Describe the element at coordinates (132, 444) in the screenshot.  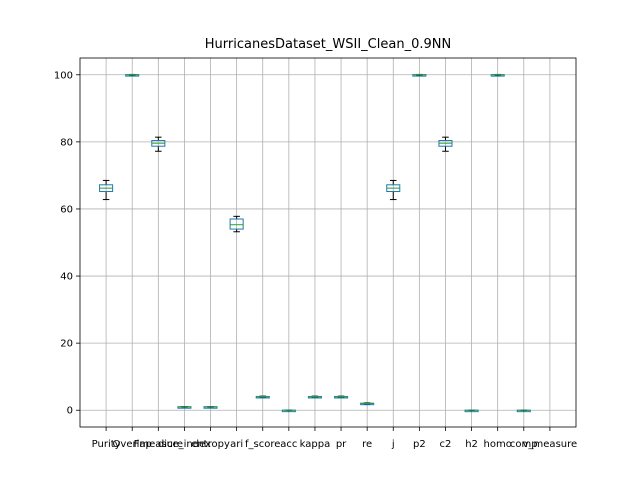
I see `x-tick-label: Overlap` at that location.